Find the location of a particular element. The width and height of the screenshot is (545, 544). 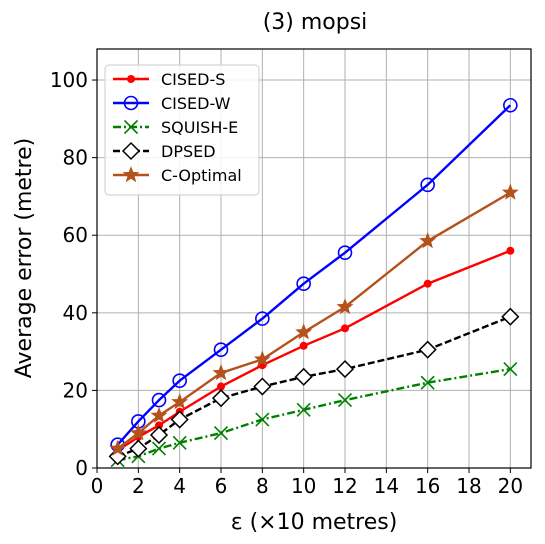

x-tick-label: 12 is located at coordinates (344, 486).